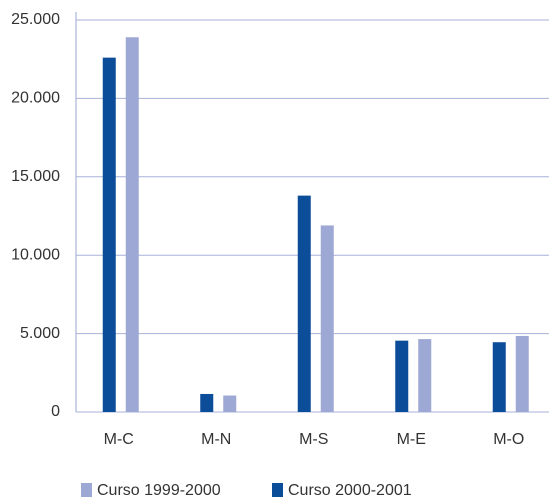  Describe the element at coordinates (35, 98) in the screenshot. I see `y-tick-label: 20.000` at that location.